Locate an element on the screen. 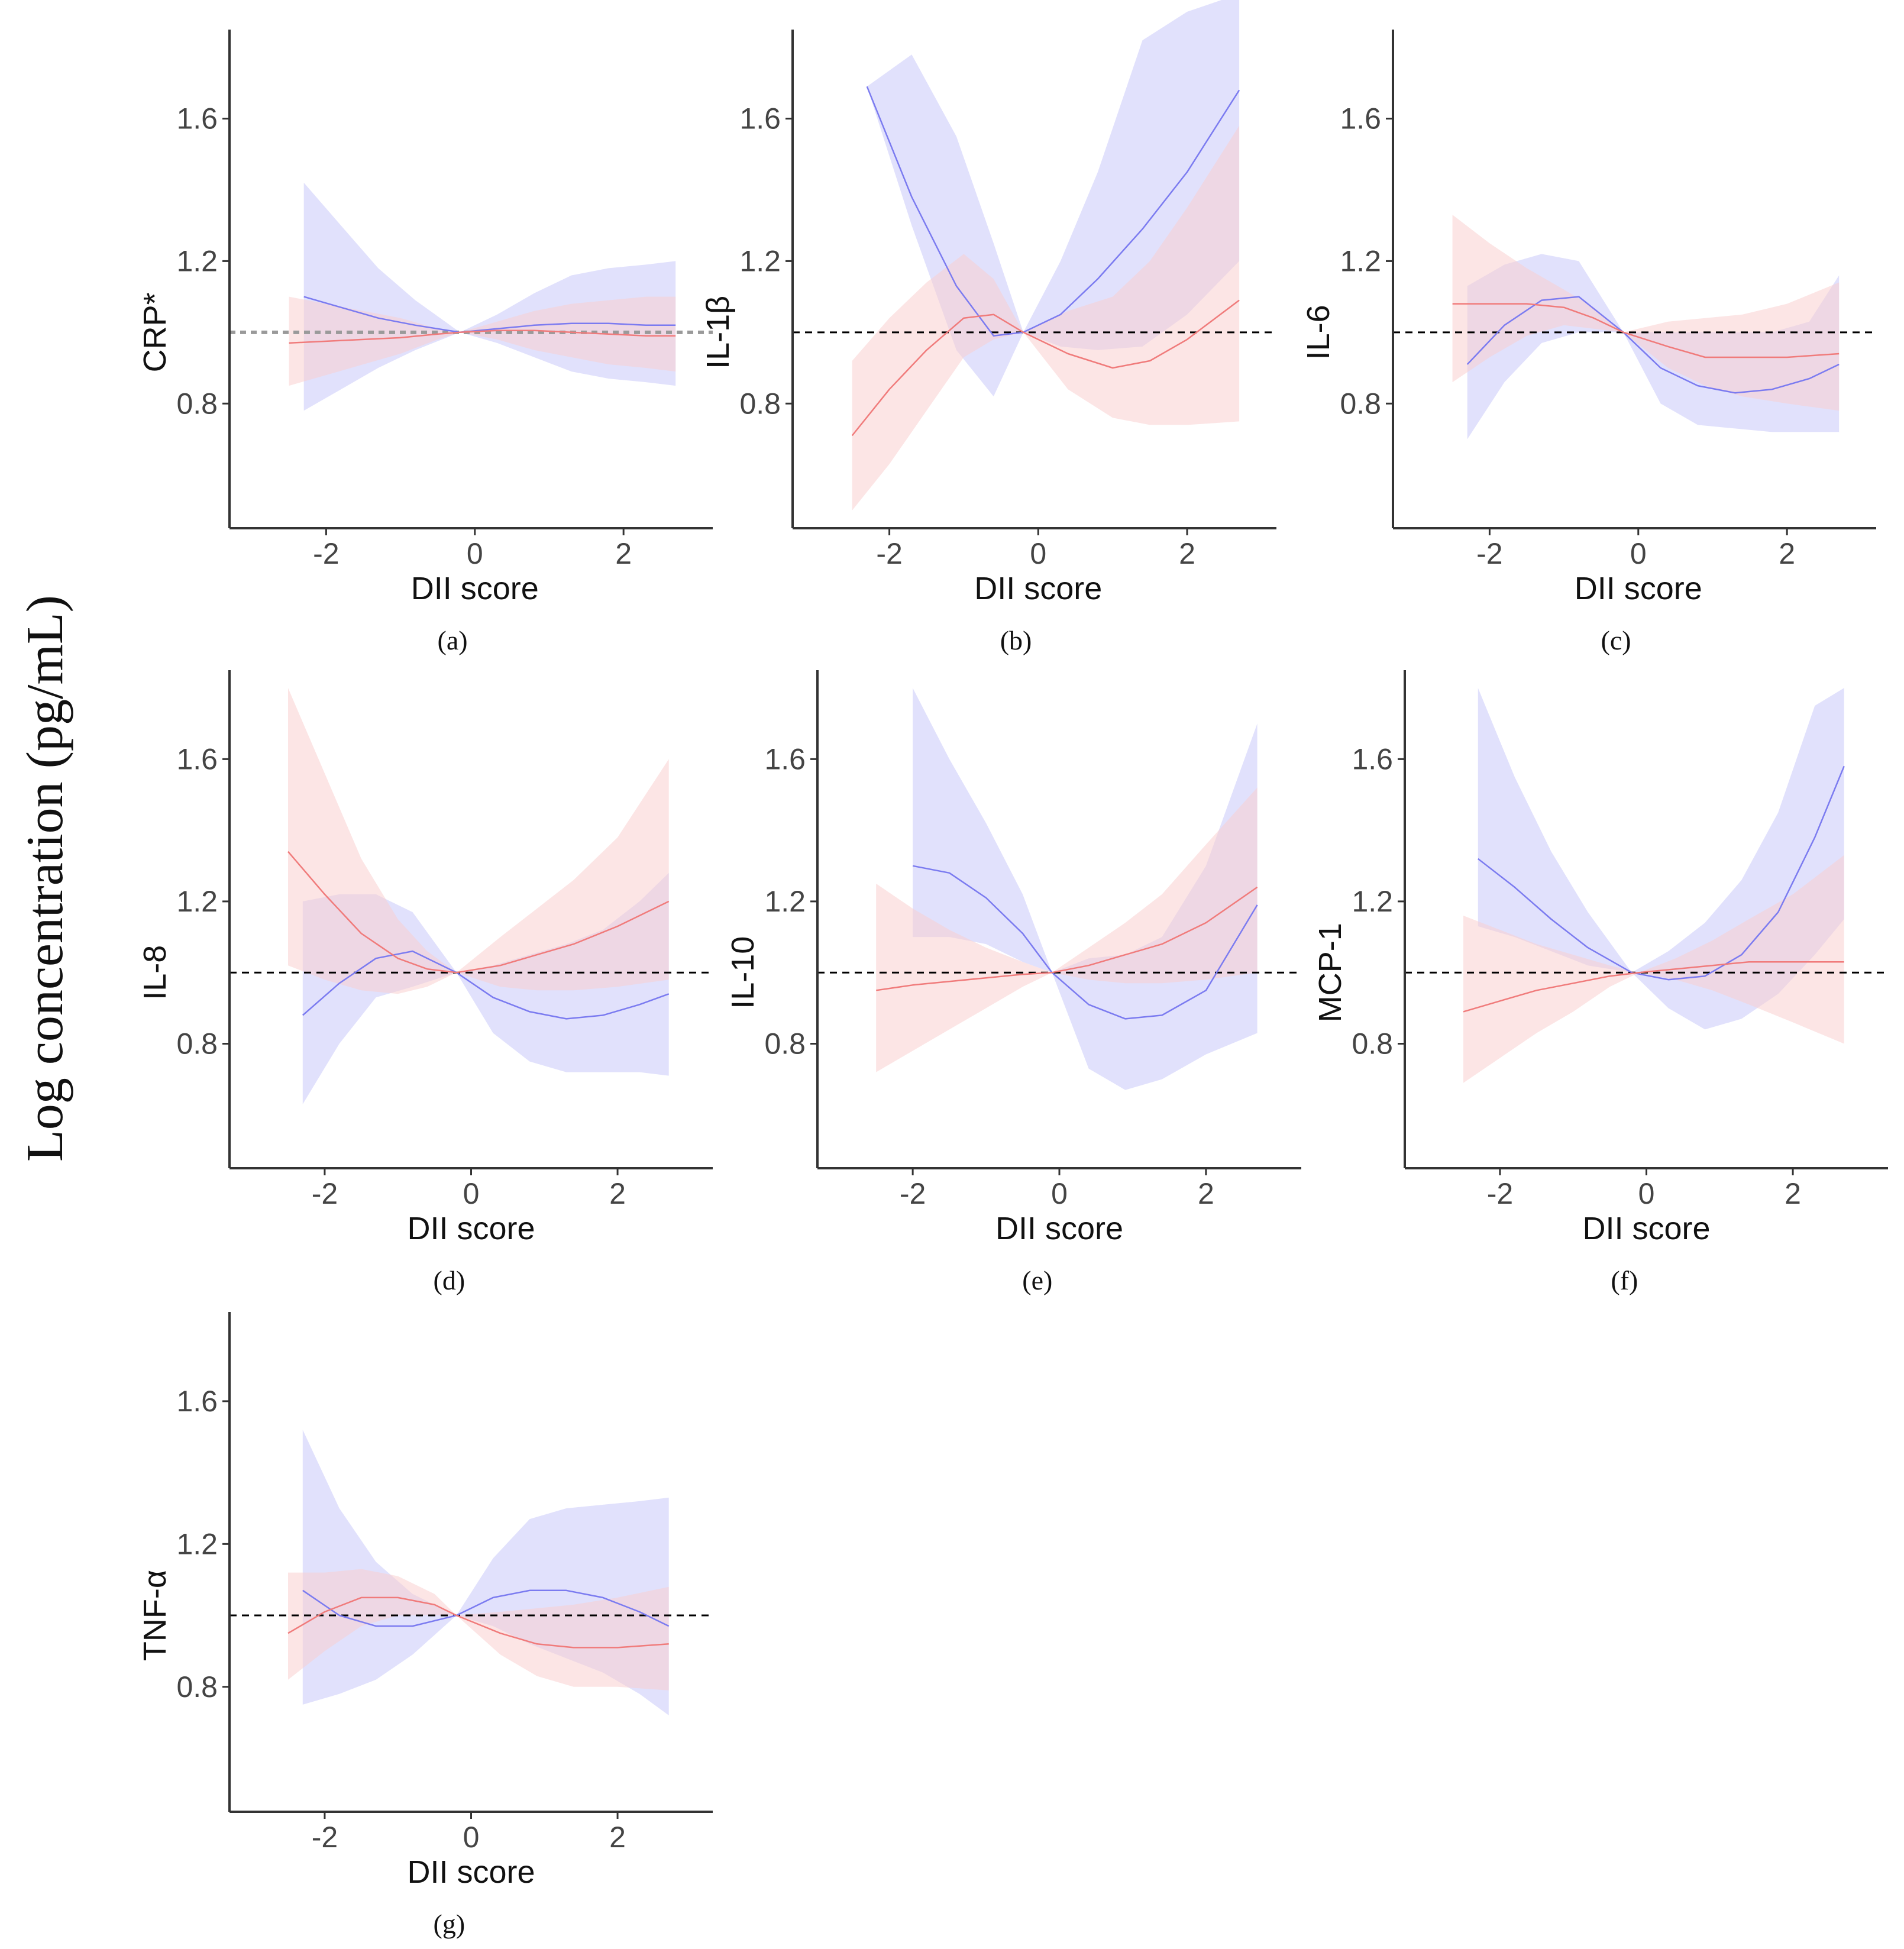  panel-caption: (d) is located at coordinates (450, 1280).